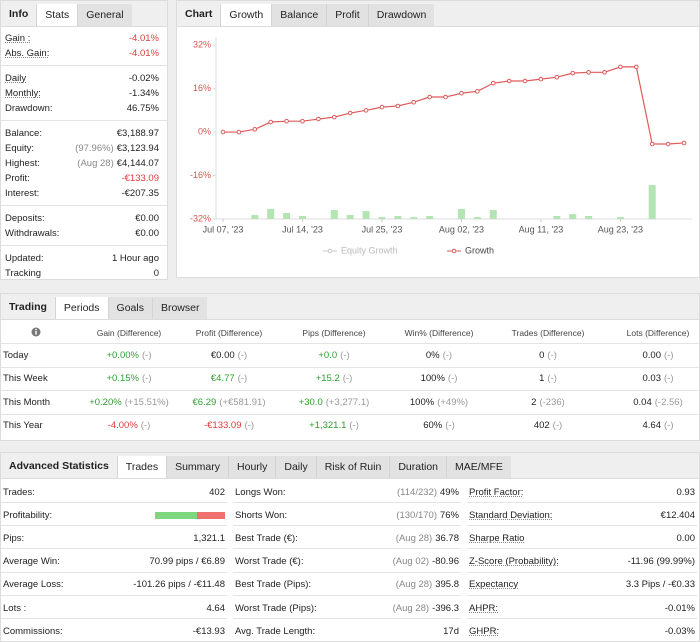  Describe the element at coordinates (57, 15) in the screenshot. I see `tab: Stats` at that location.